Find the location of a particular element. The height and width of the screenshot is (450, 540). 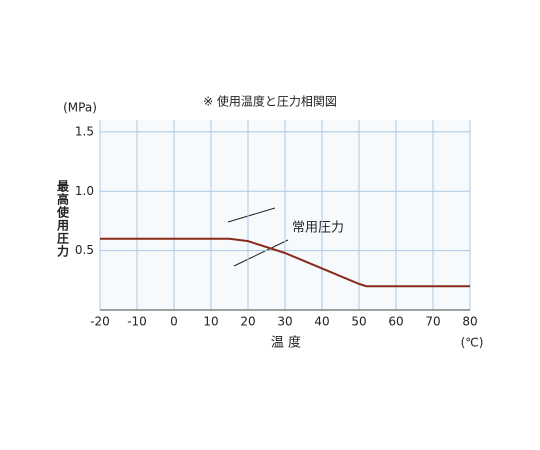

y-axis-label: 最高使用圧力 is located at coordinates (63, 219).